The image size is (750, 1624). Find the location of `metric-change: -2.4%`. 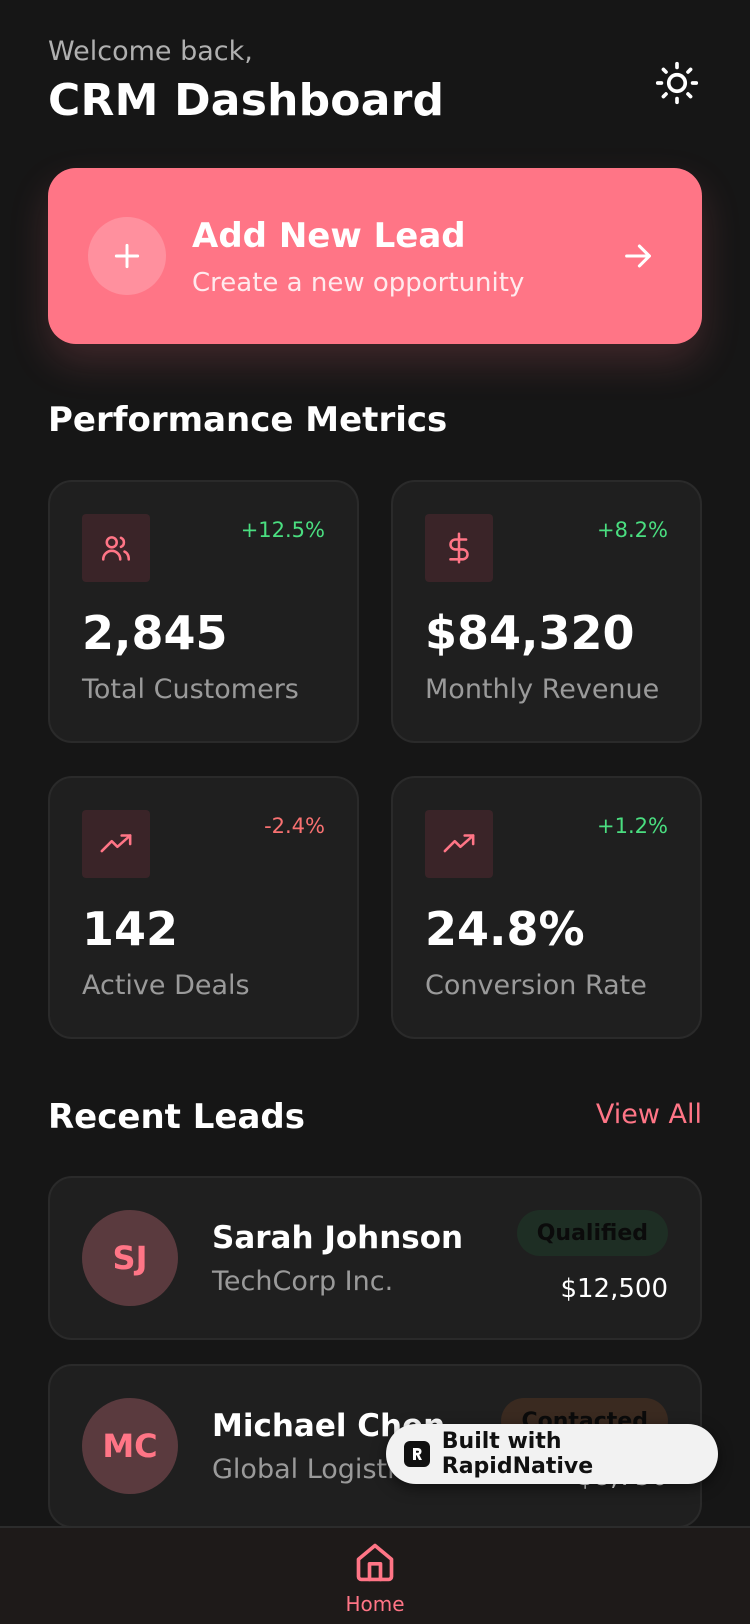

metric-change: -2.4% is located at coordinates (294, 826).